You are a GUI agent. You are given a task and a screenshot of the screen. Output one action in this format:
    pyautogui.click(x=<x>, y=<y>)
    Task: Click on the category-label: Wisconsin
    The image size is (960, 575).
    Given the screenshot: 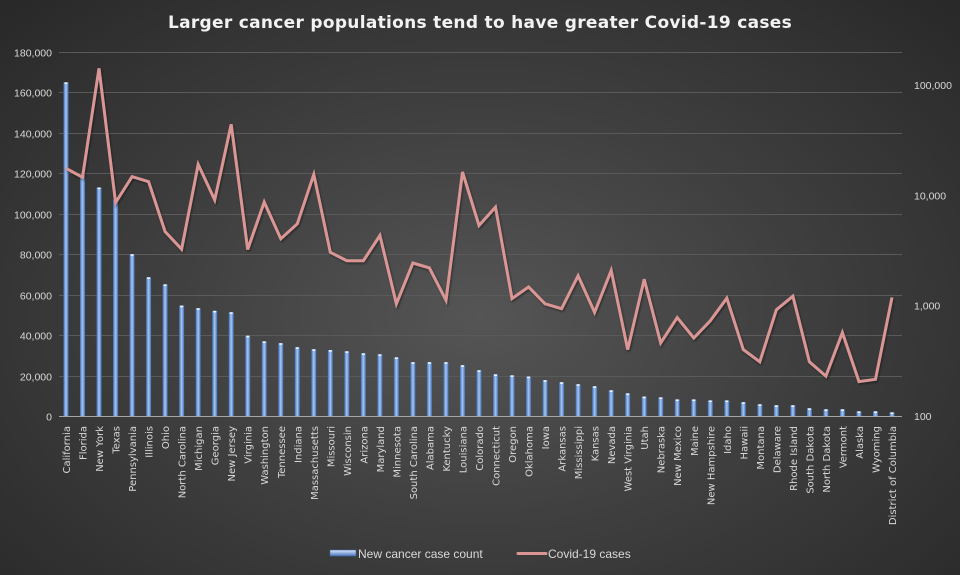 What is the action you would take?
    pyautogui.click(x=348, y=451)
    